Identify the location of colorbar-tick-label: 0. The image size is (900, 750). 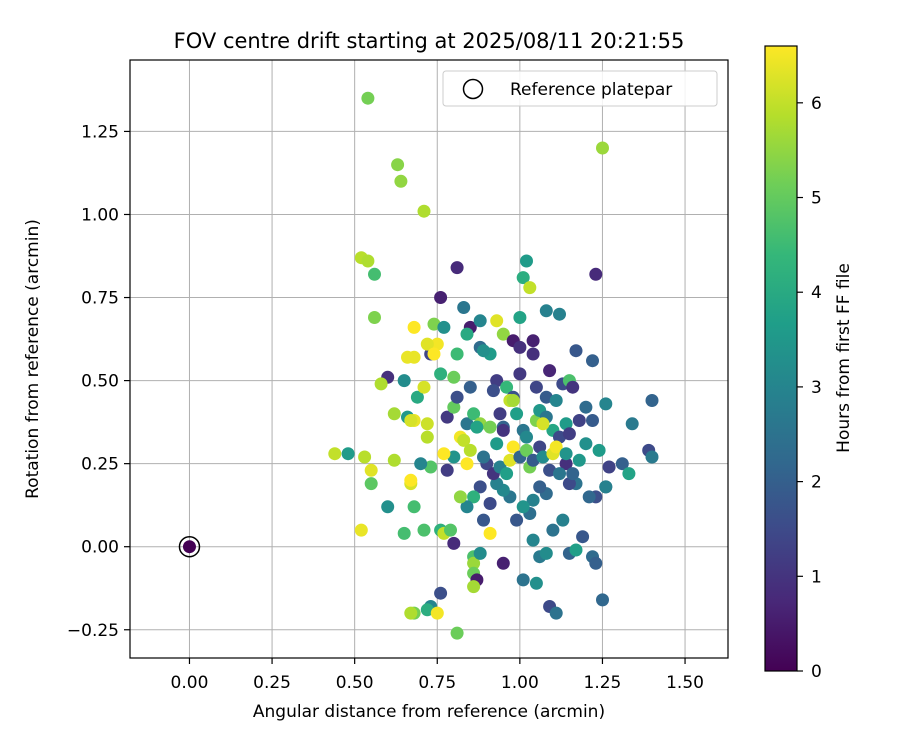
(816, 672).